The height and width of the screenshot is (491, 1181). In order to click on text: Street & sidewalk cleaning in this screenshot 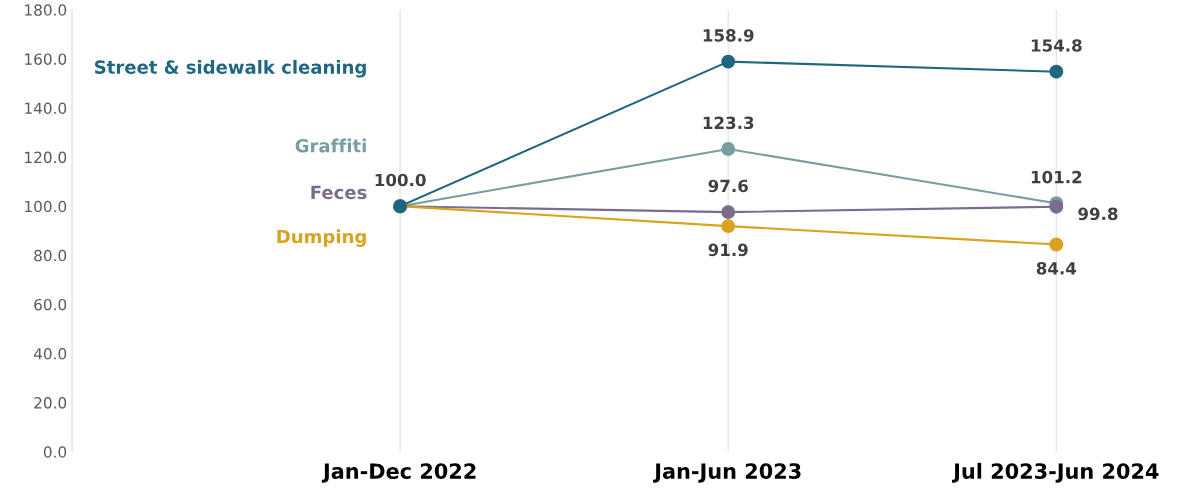, I will do `click(230, 68)`.